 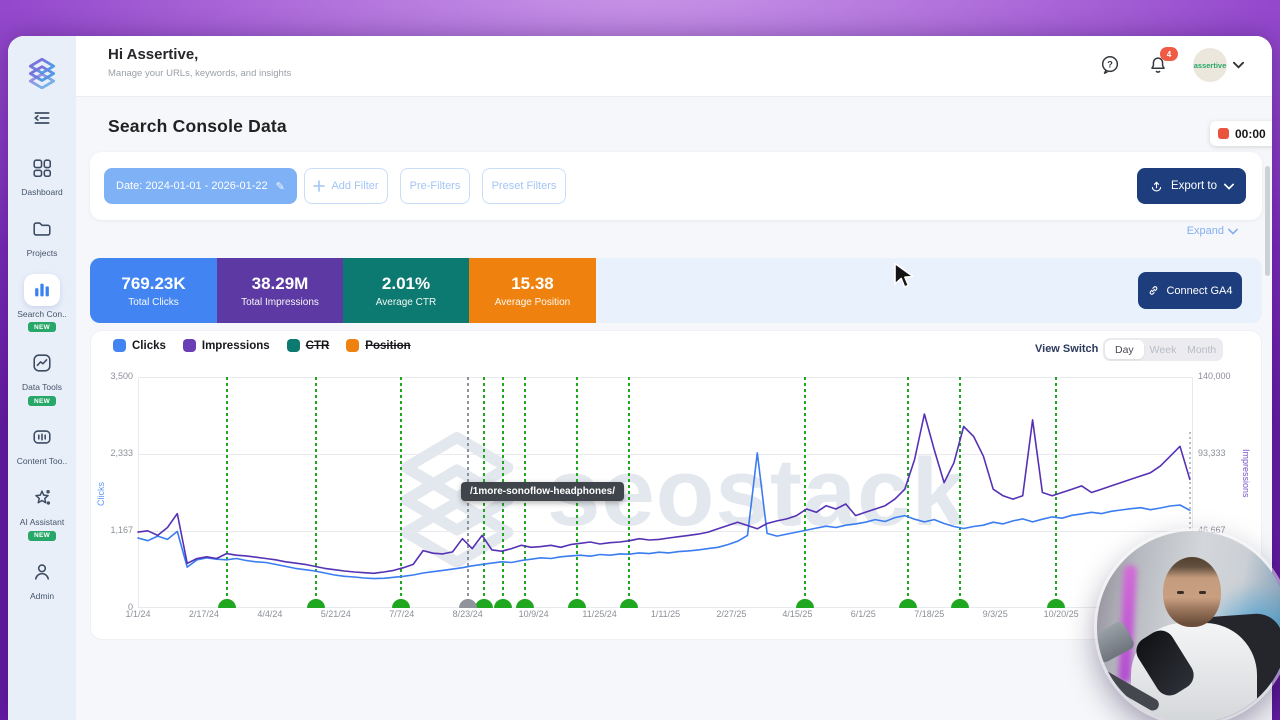 What do you see at coordinates (1169, 54) in the screenshot?
I see `notification-count-badge: 4` at bounding box center [1169, 54].